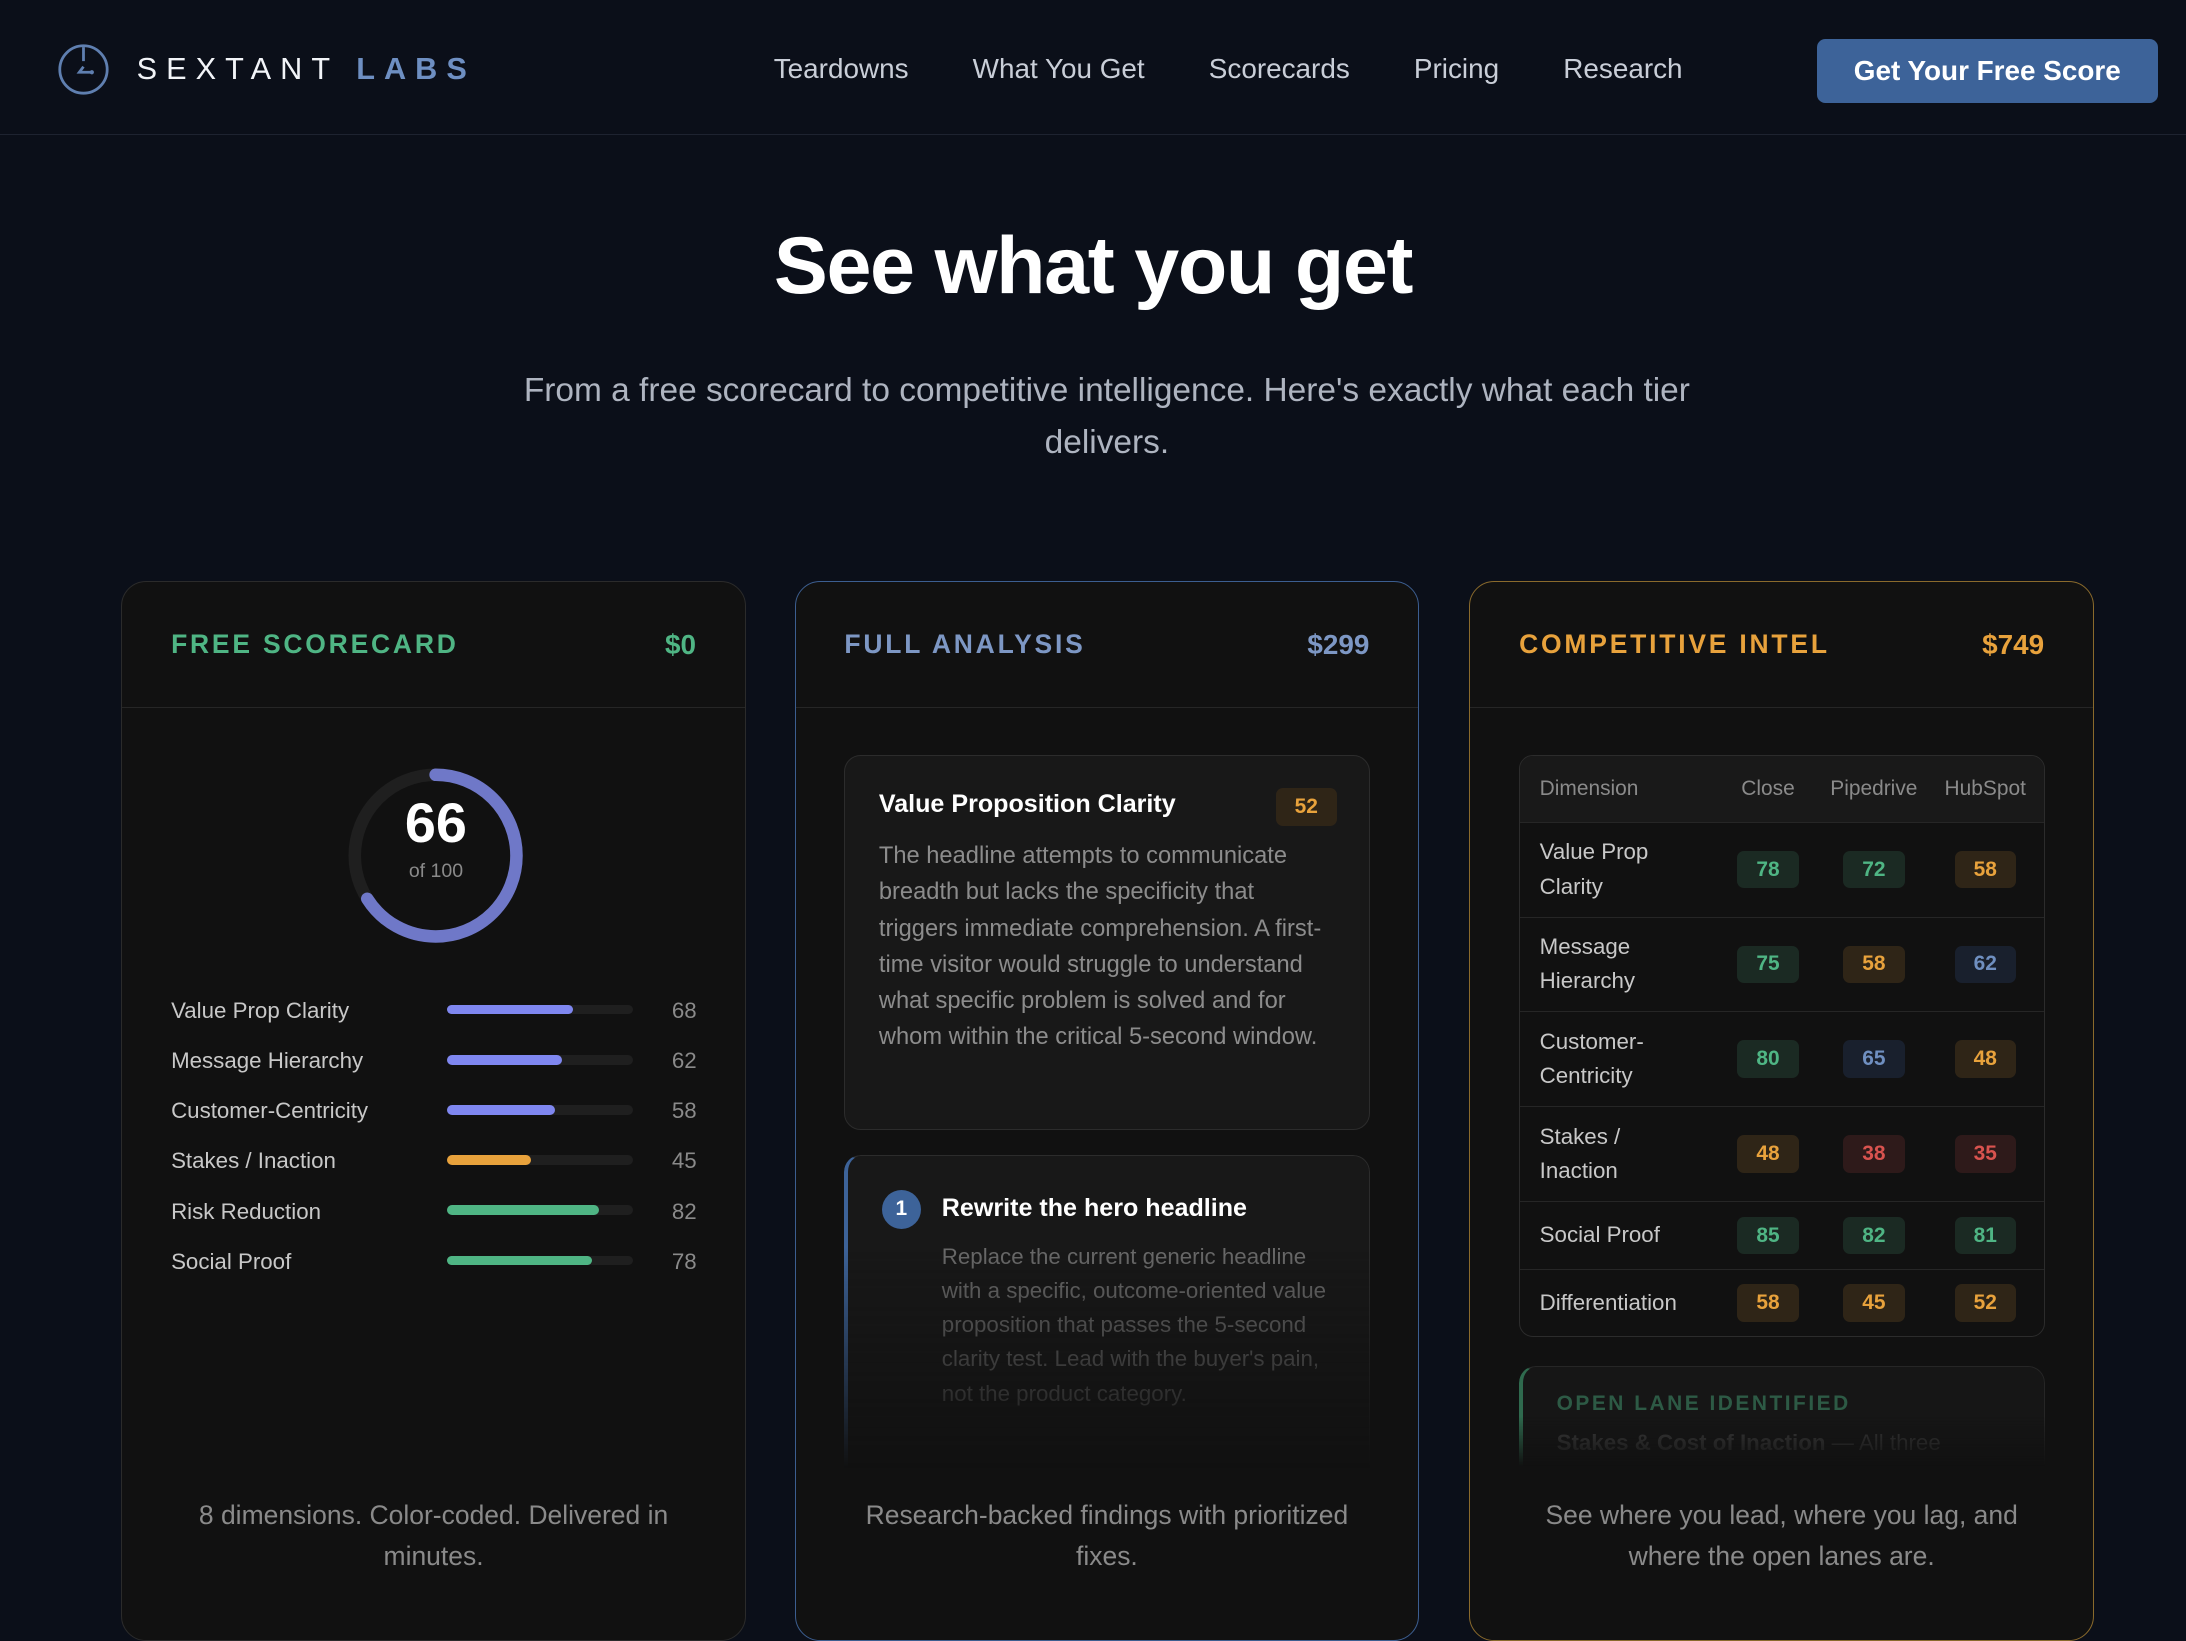  I want to click on column-header: Close, so click(1768, 788).